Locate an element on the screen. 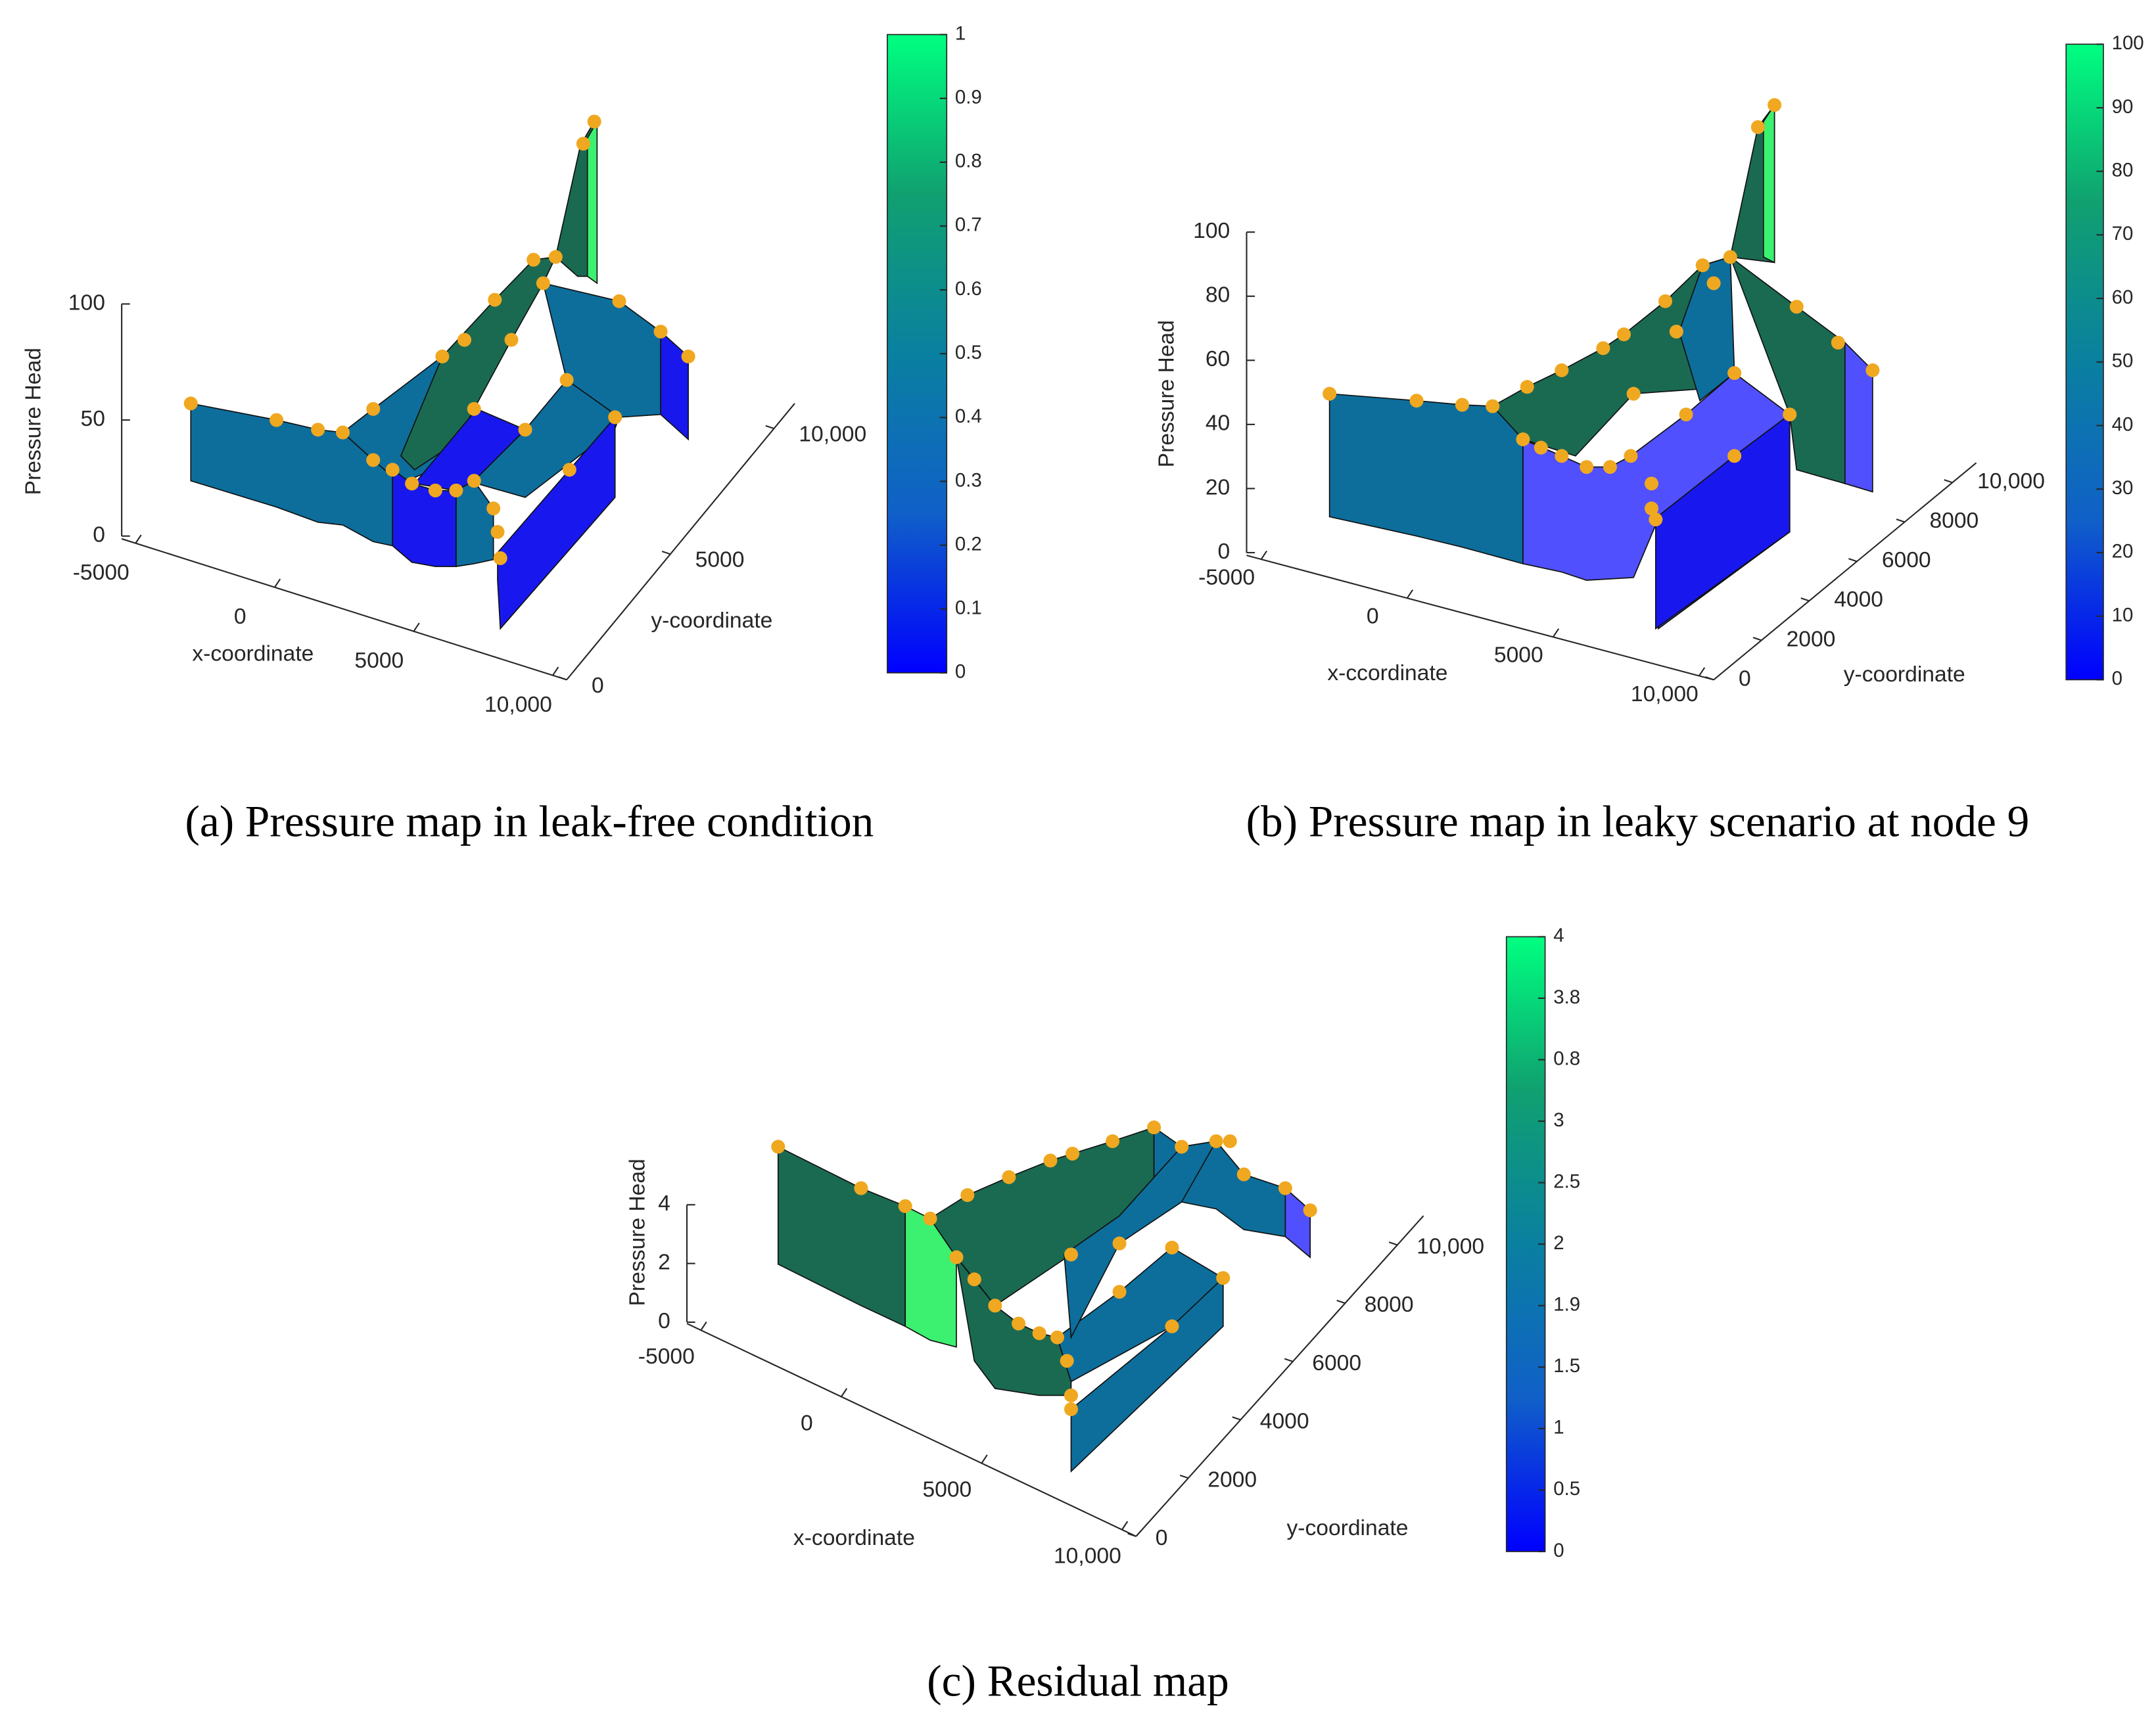 The width and height of the screenshot is (2156, 1727). colorbar-tick-label: 0.1 is located at coordinates (969, 608).